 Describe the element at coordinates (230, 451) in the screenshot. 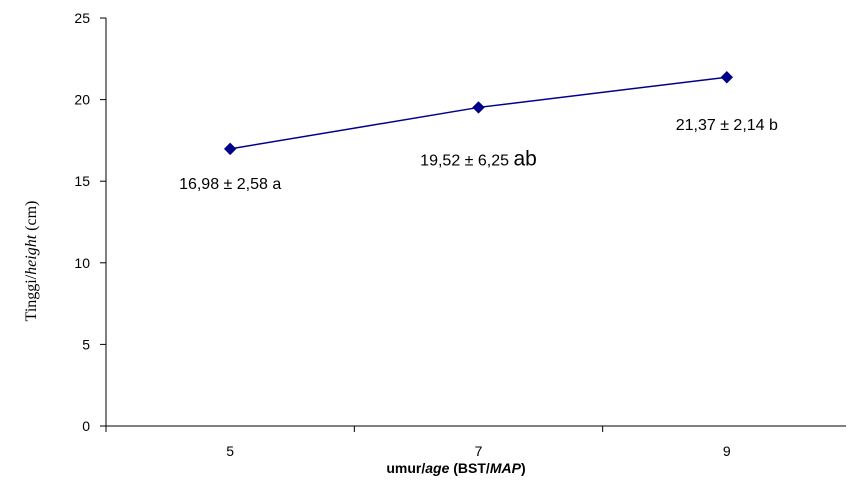

I see `x-tick-label: 5` at that location.